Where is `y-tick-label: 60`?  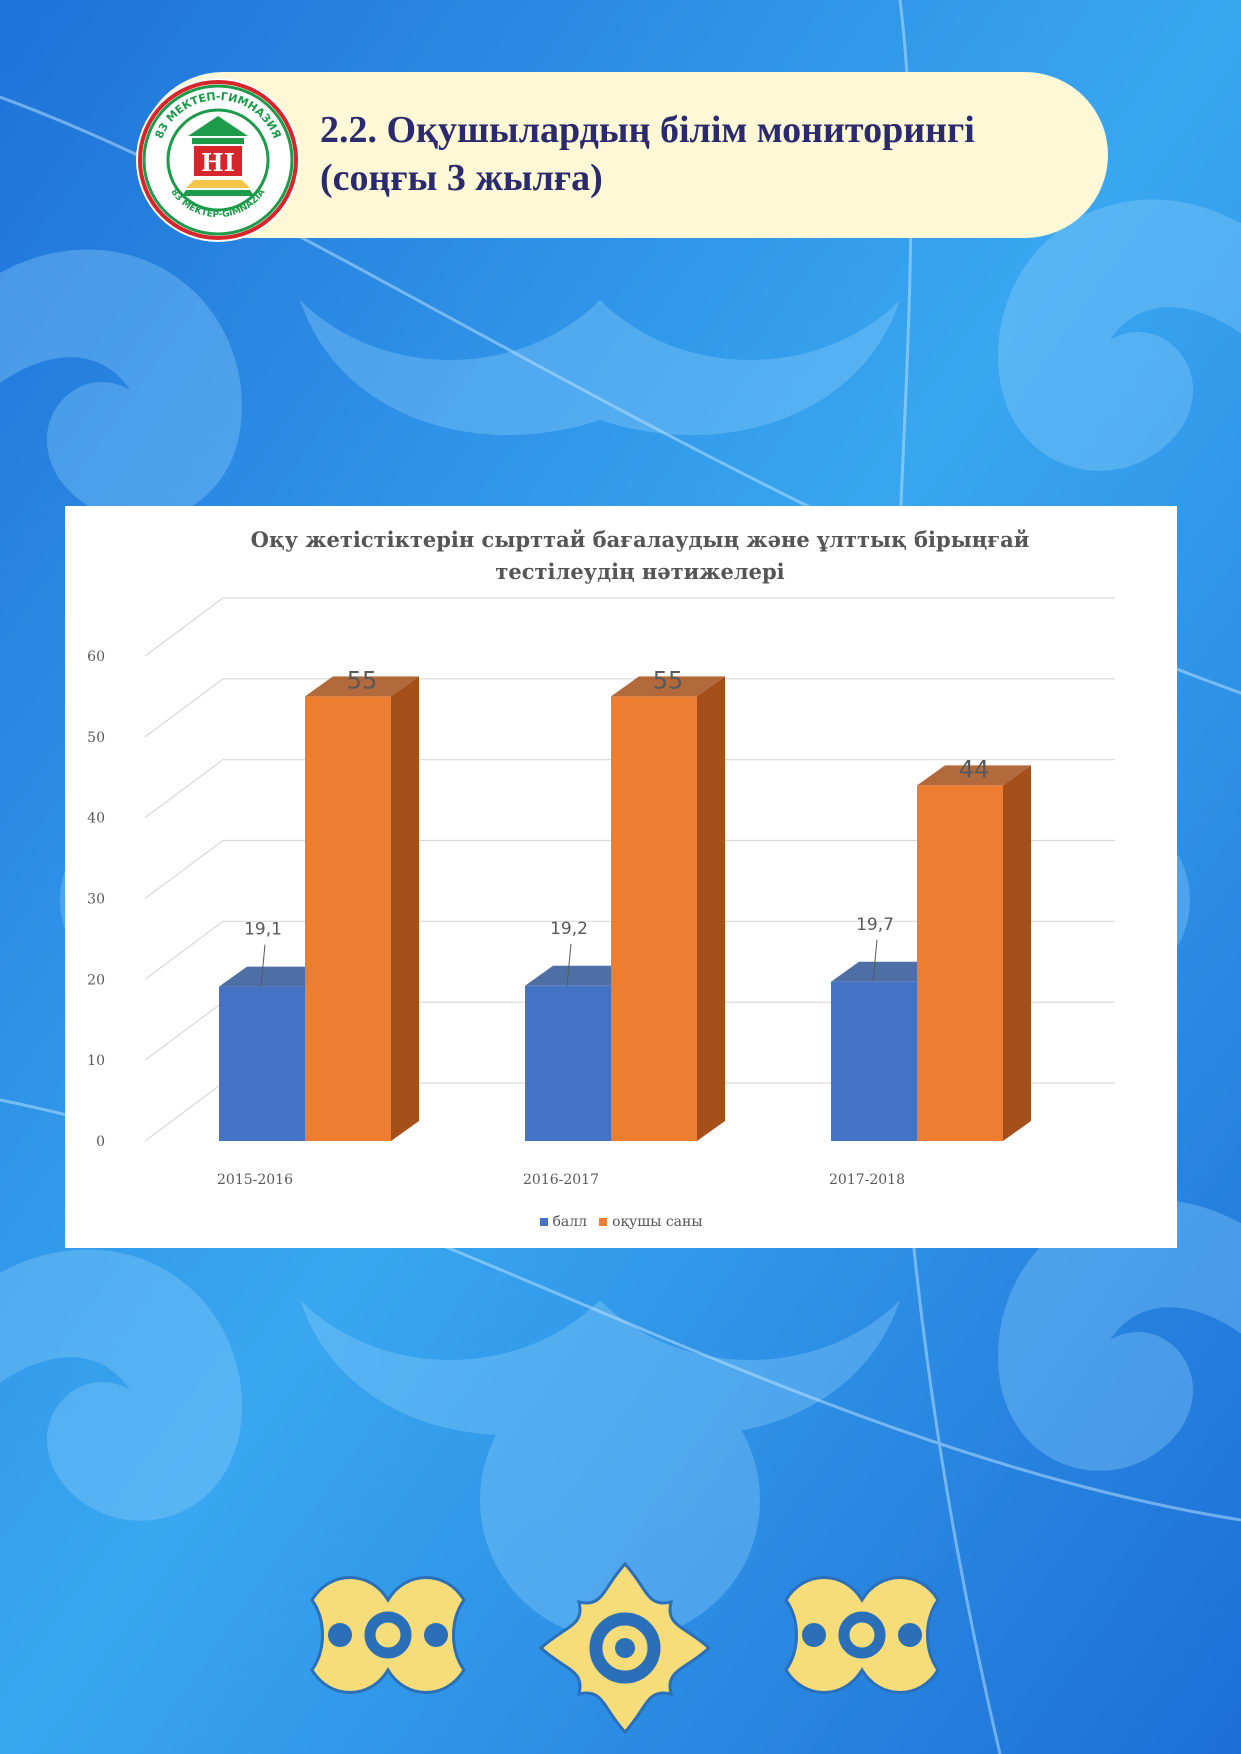 y-tick-label: 60 is located at coordinates (96, 657).